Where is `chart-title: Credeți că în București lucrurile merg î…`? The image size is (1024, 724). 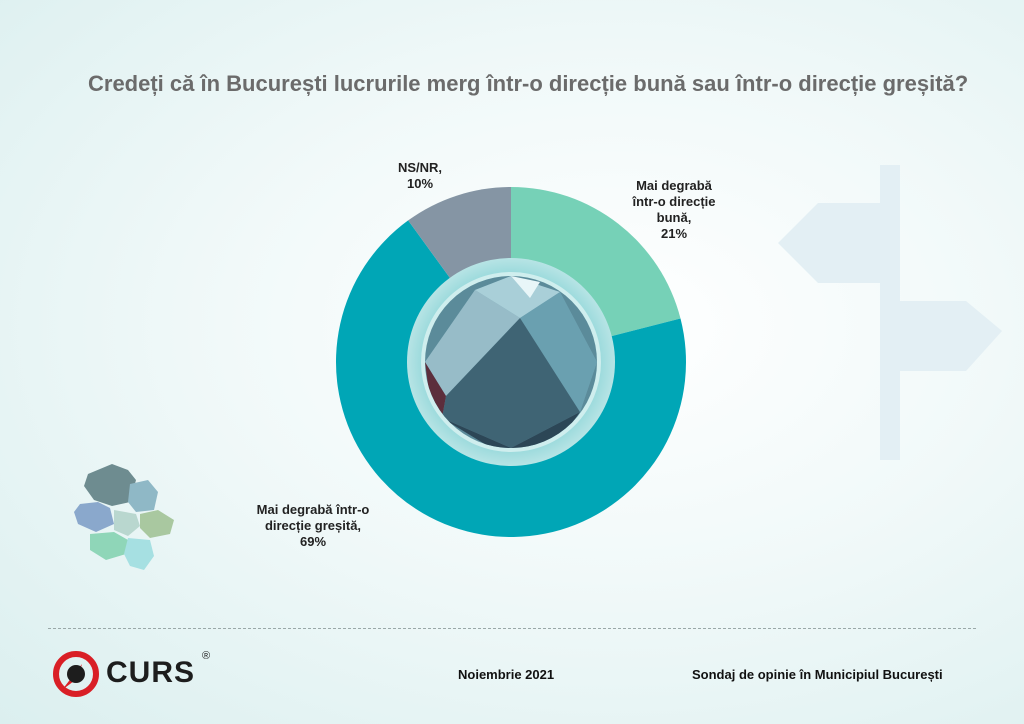
chart-title: Credeți că în București lucrurile merg î… is located at coordinates (528, 83).